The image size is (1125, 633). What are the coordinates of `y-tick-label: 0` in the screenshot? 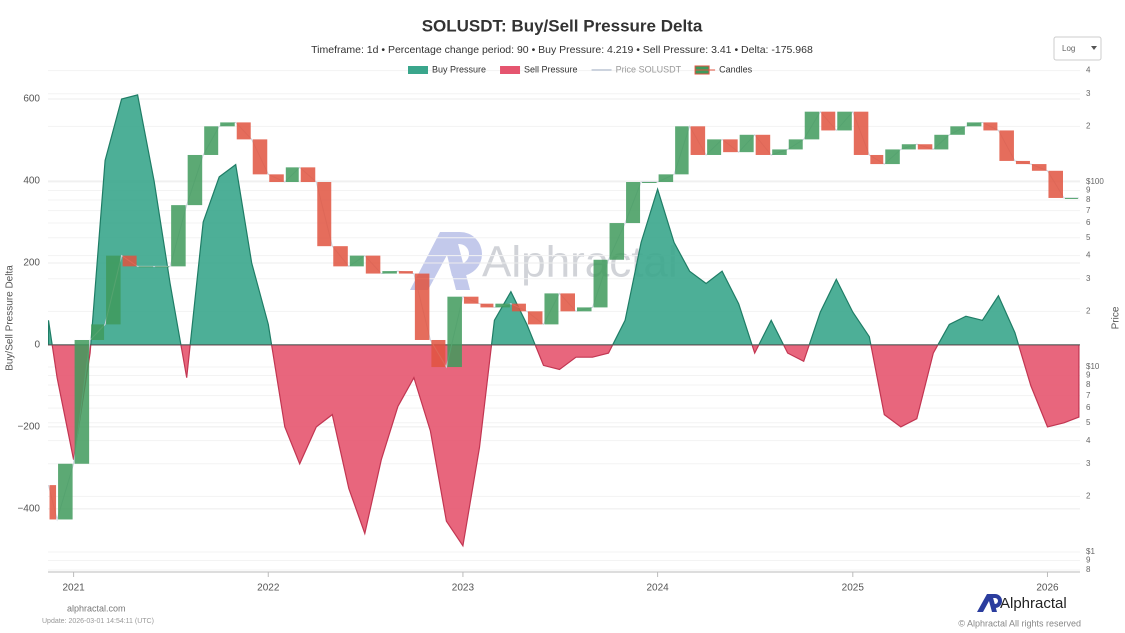 It's located at (37, 345).